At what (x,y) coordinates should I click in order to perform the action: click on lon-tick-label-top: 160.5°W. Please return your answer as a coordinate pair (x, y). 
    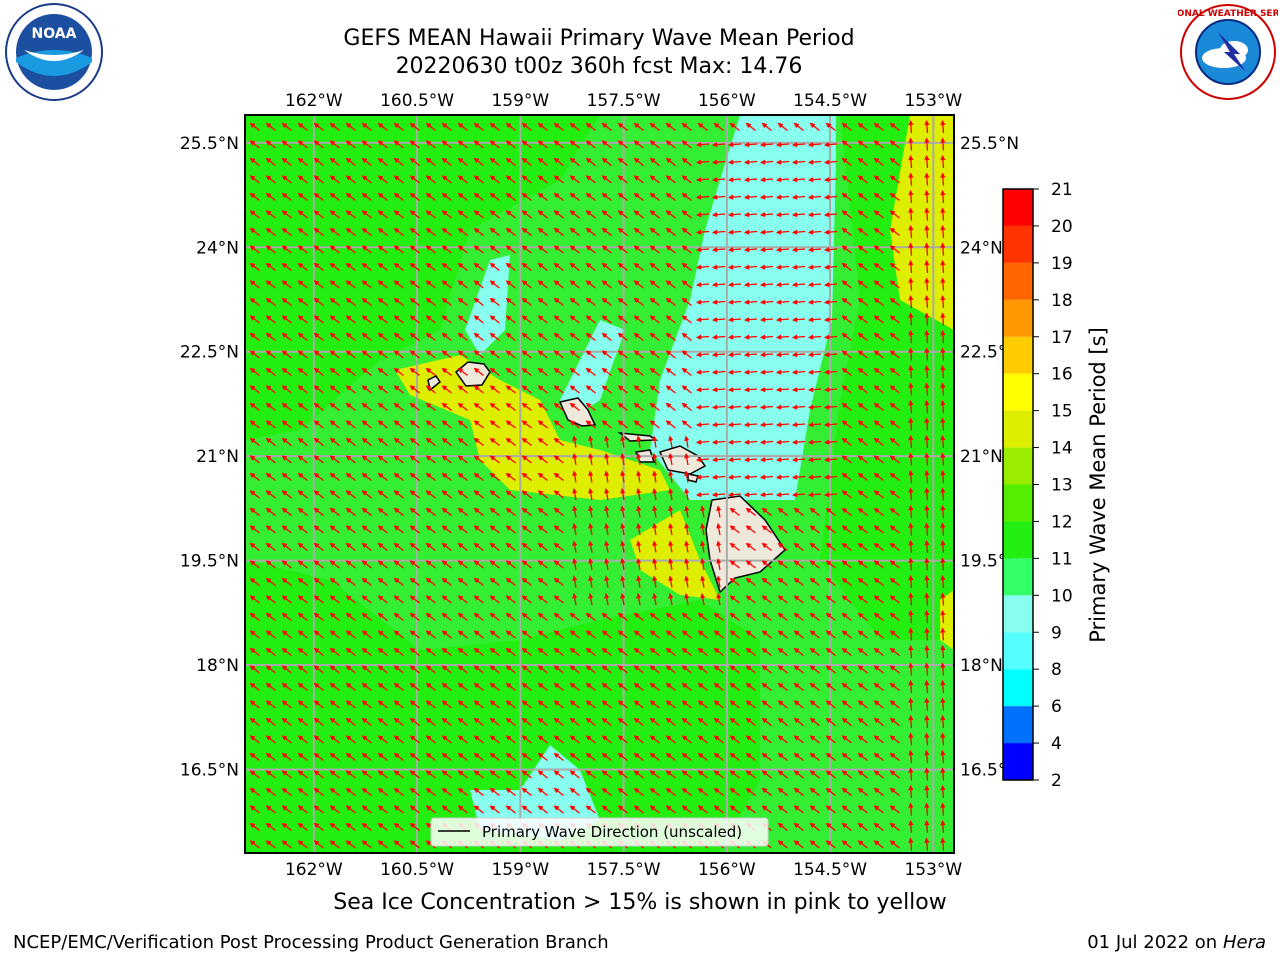
    Looking at the image, I should click on (417, 101).